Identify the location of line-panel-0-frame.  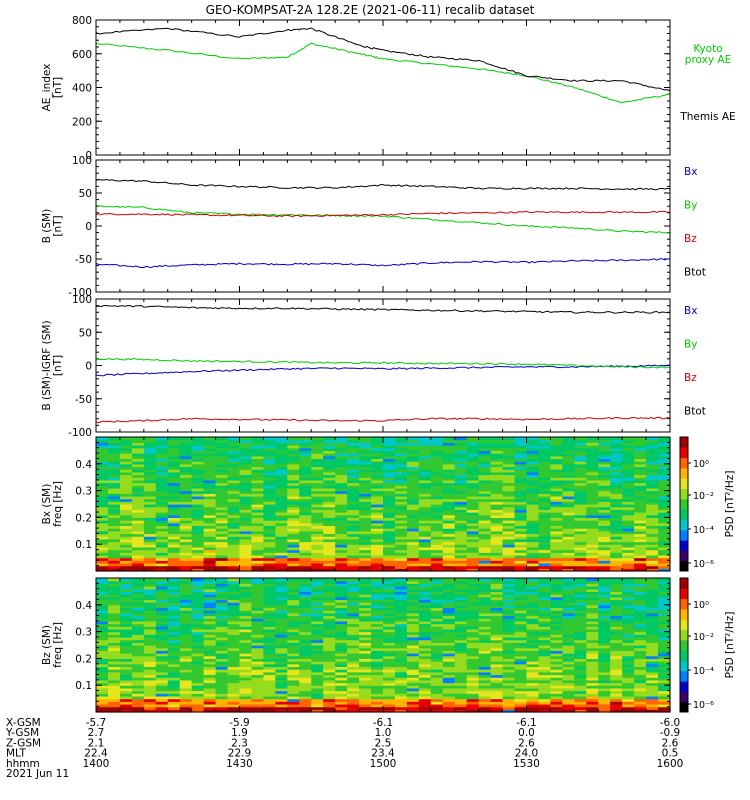
(383, 87).